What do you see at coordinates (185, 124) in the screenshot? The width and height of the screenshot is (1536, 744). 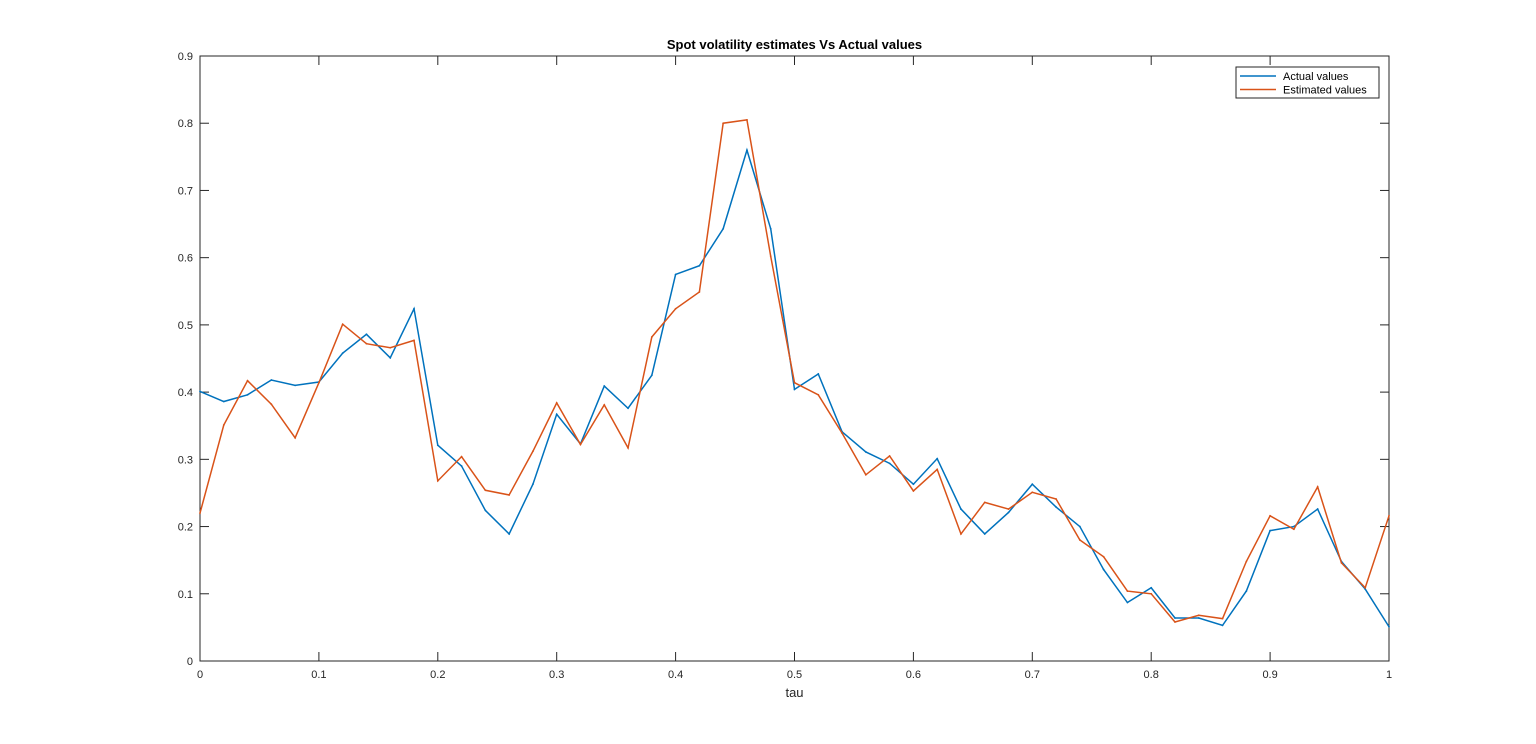 I see `y-tick-label: 0.8` at bounding box center [185, 124].